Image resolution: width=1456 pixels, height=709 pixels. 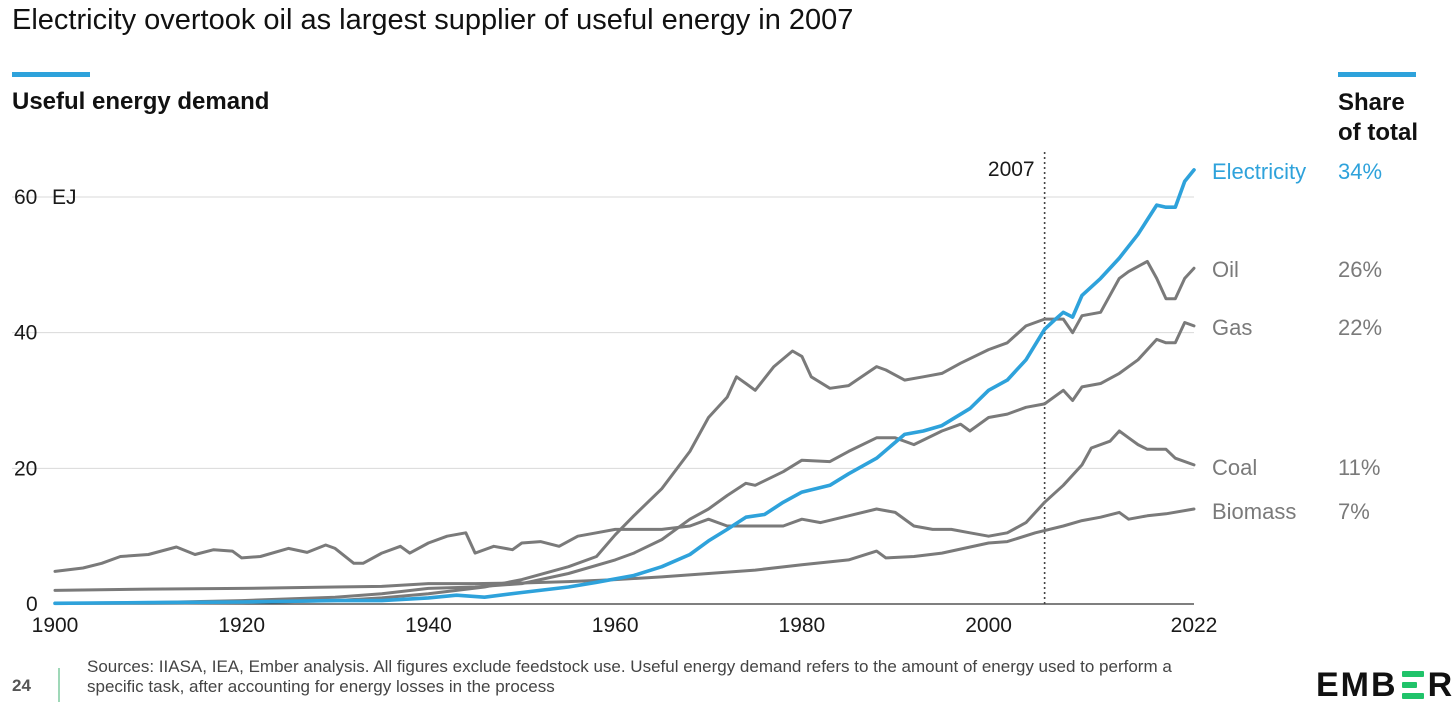 I want to click on share-title-line2: of total, so click(x=1378, y=132).